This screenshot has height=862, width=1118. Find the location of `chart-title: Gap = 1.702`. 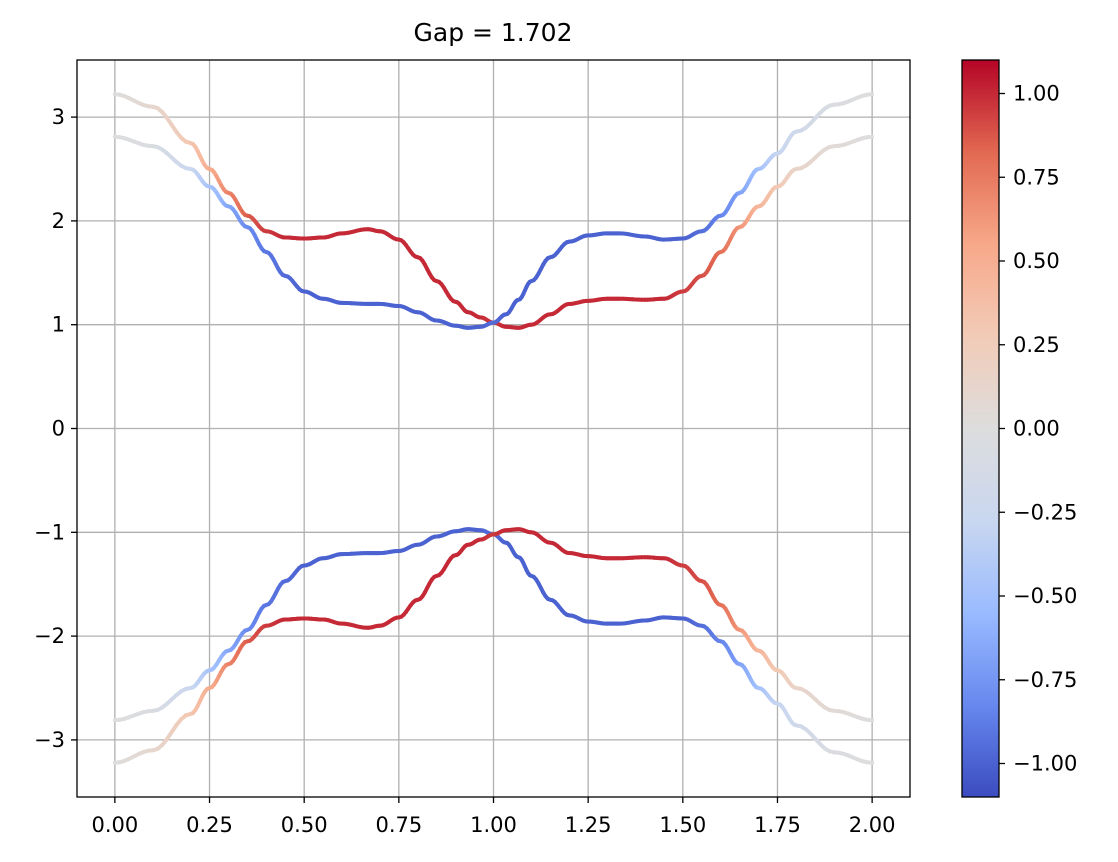

chart-title: Gap = 1.702 is located at coordinates (493, 32).